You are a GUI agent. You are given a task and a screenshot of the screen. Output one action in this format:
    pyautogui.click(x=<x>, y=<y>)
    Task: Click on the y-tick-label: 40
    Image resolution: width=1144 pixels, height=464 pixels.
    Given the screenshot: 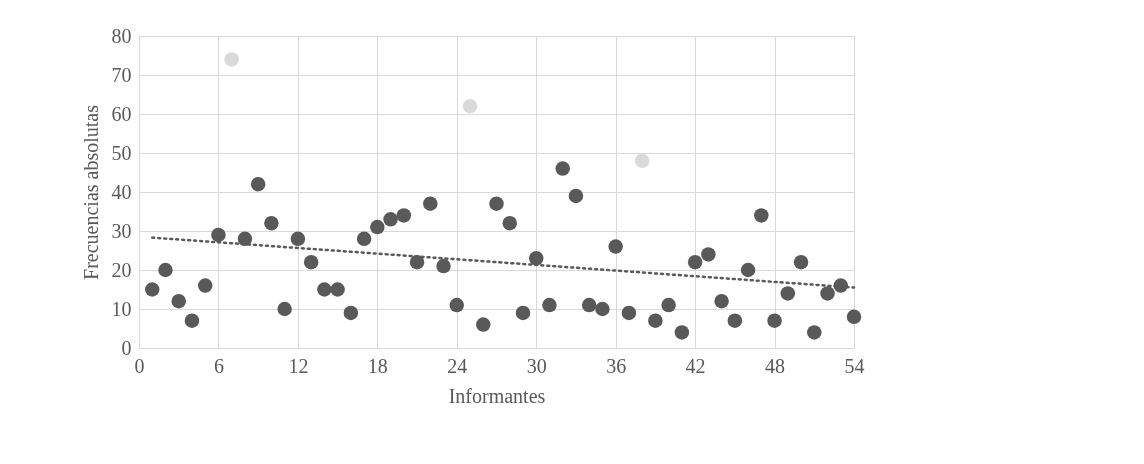 What is the action you would take?
    pyautogui.click(x=121, y=191)
    